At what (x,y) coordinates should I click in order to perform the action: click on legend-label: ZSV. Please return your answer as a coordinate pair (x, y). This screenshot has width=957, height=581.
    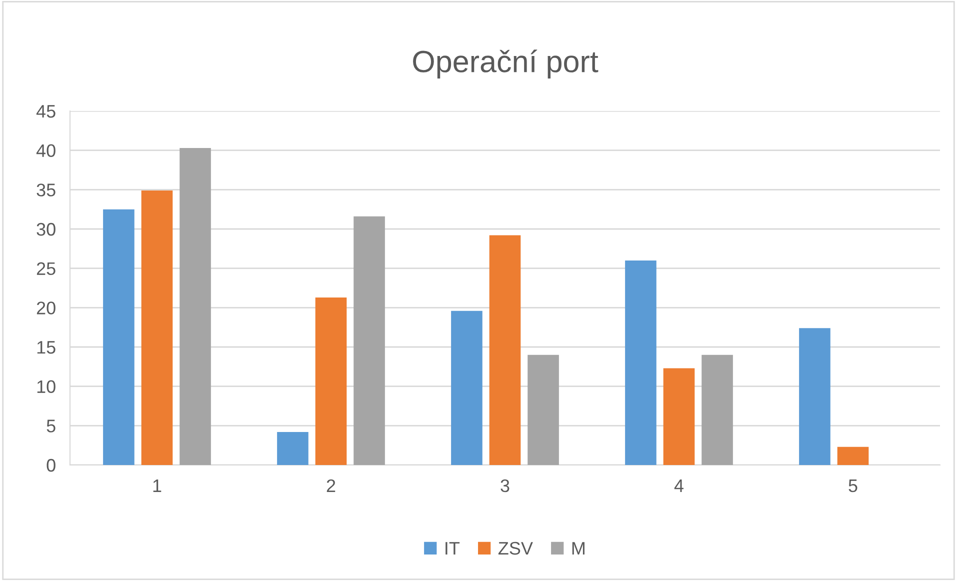
    Looking at the image, I should click on (515, 548).